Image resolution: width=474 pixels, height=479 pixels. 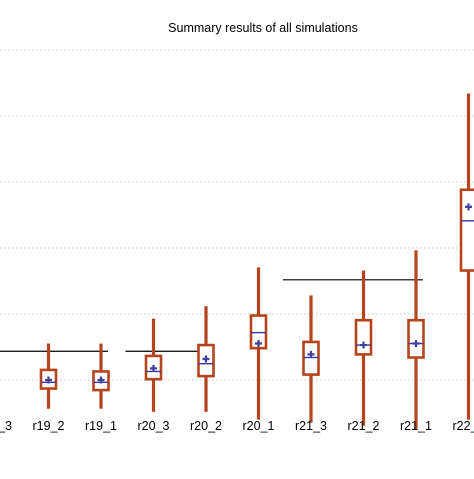 What do you see at coordinates (263, 28) in the screenshot?
I see `chart-title: Summary results of all simulations` at bounding box center [263, 28].